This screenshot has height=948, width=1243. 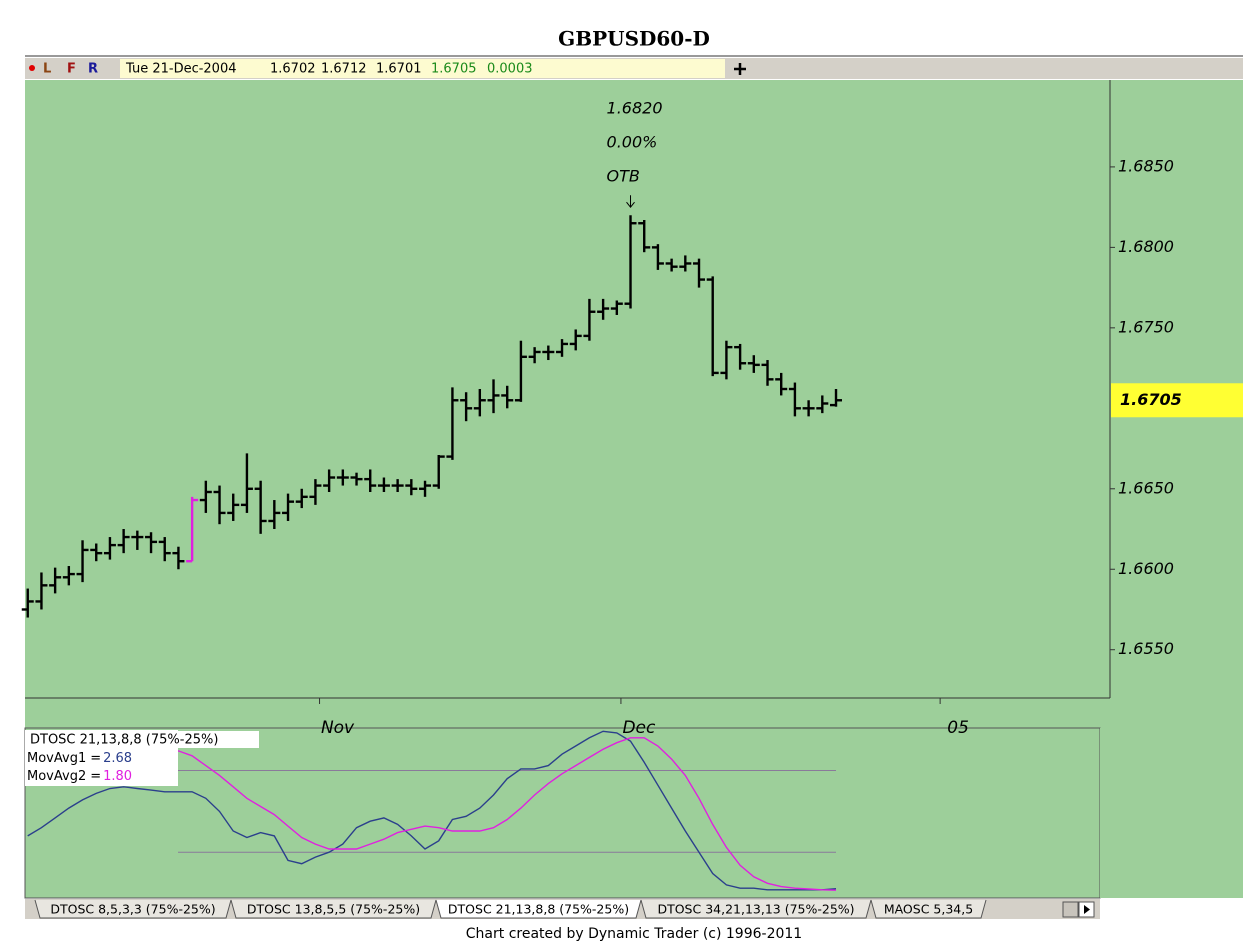 I want to click on osc-side-bg, so click(x=1171, y=813).